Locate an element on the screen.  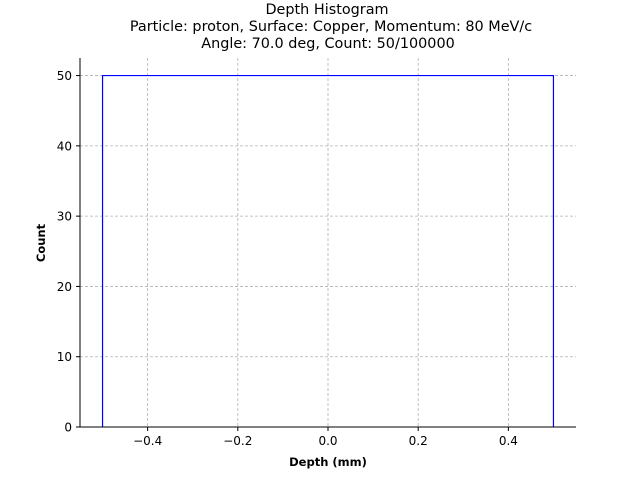
x-axis-ticks: −0.4 −0.2 0.0 0.2 0.4 is located at coordinates (325, 437).